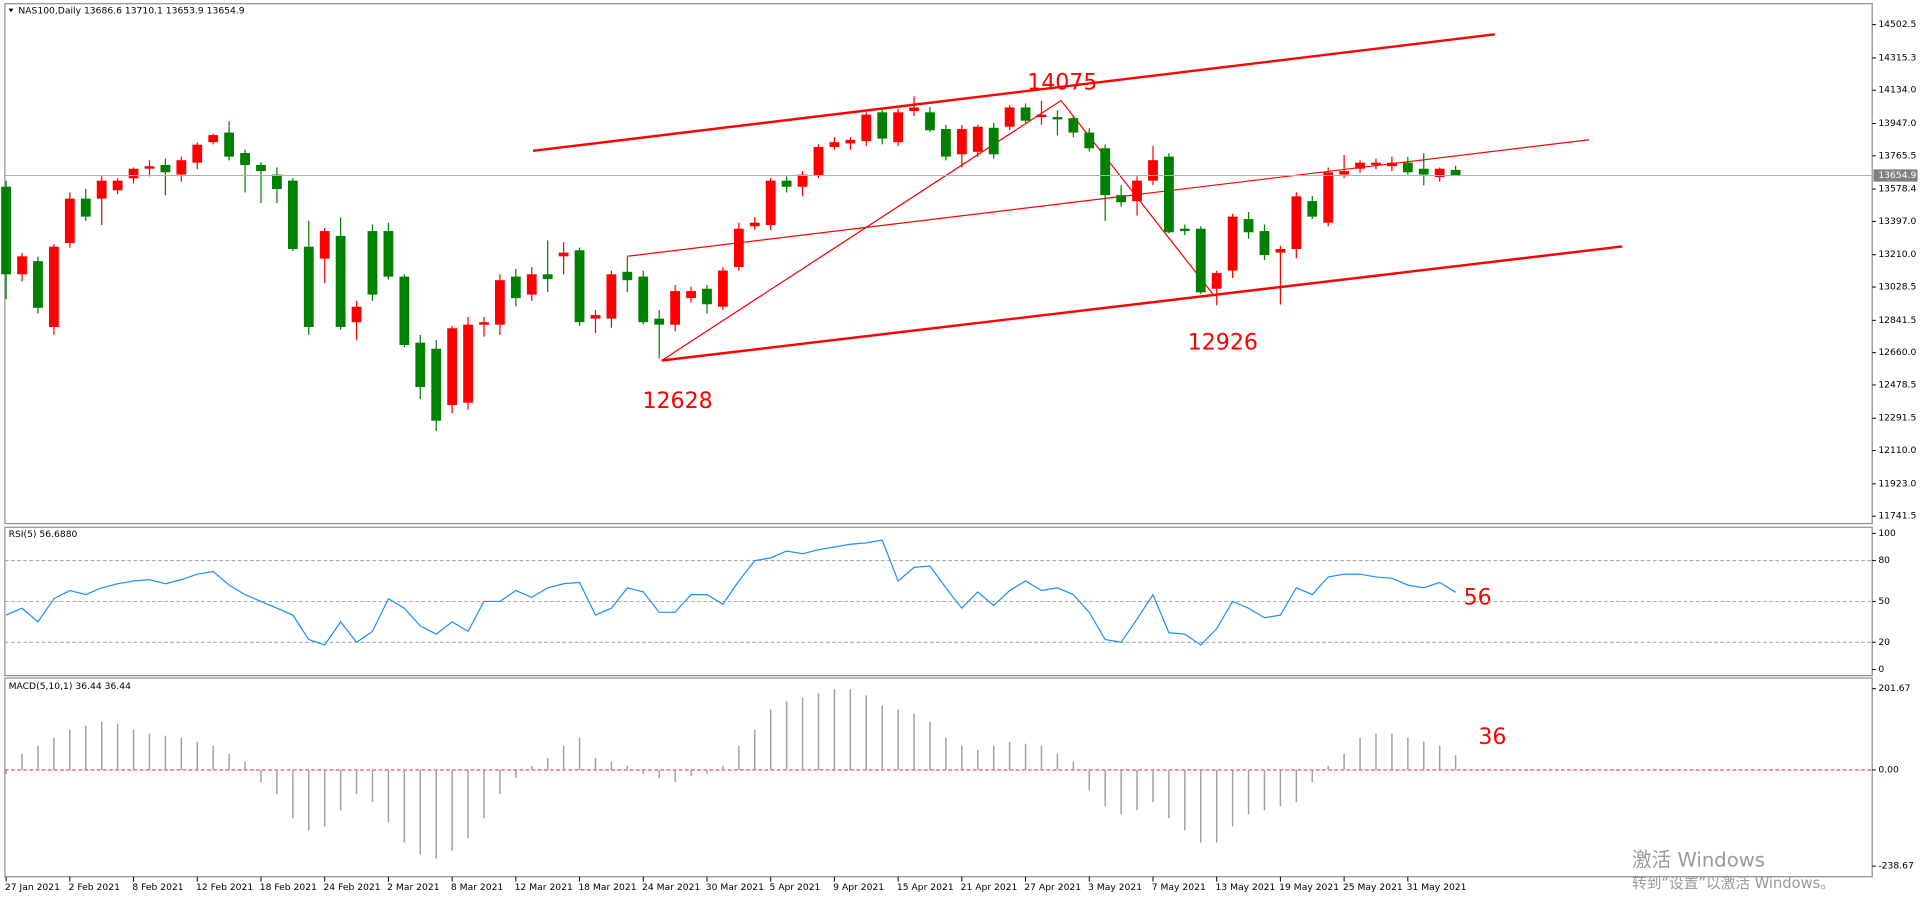 The width and height of the screenshot is (1920, 900). Describe the element at coordinates (544, 887) in the screenshot. I see `x-tick-label: 12 Mar 2021` at that location.